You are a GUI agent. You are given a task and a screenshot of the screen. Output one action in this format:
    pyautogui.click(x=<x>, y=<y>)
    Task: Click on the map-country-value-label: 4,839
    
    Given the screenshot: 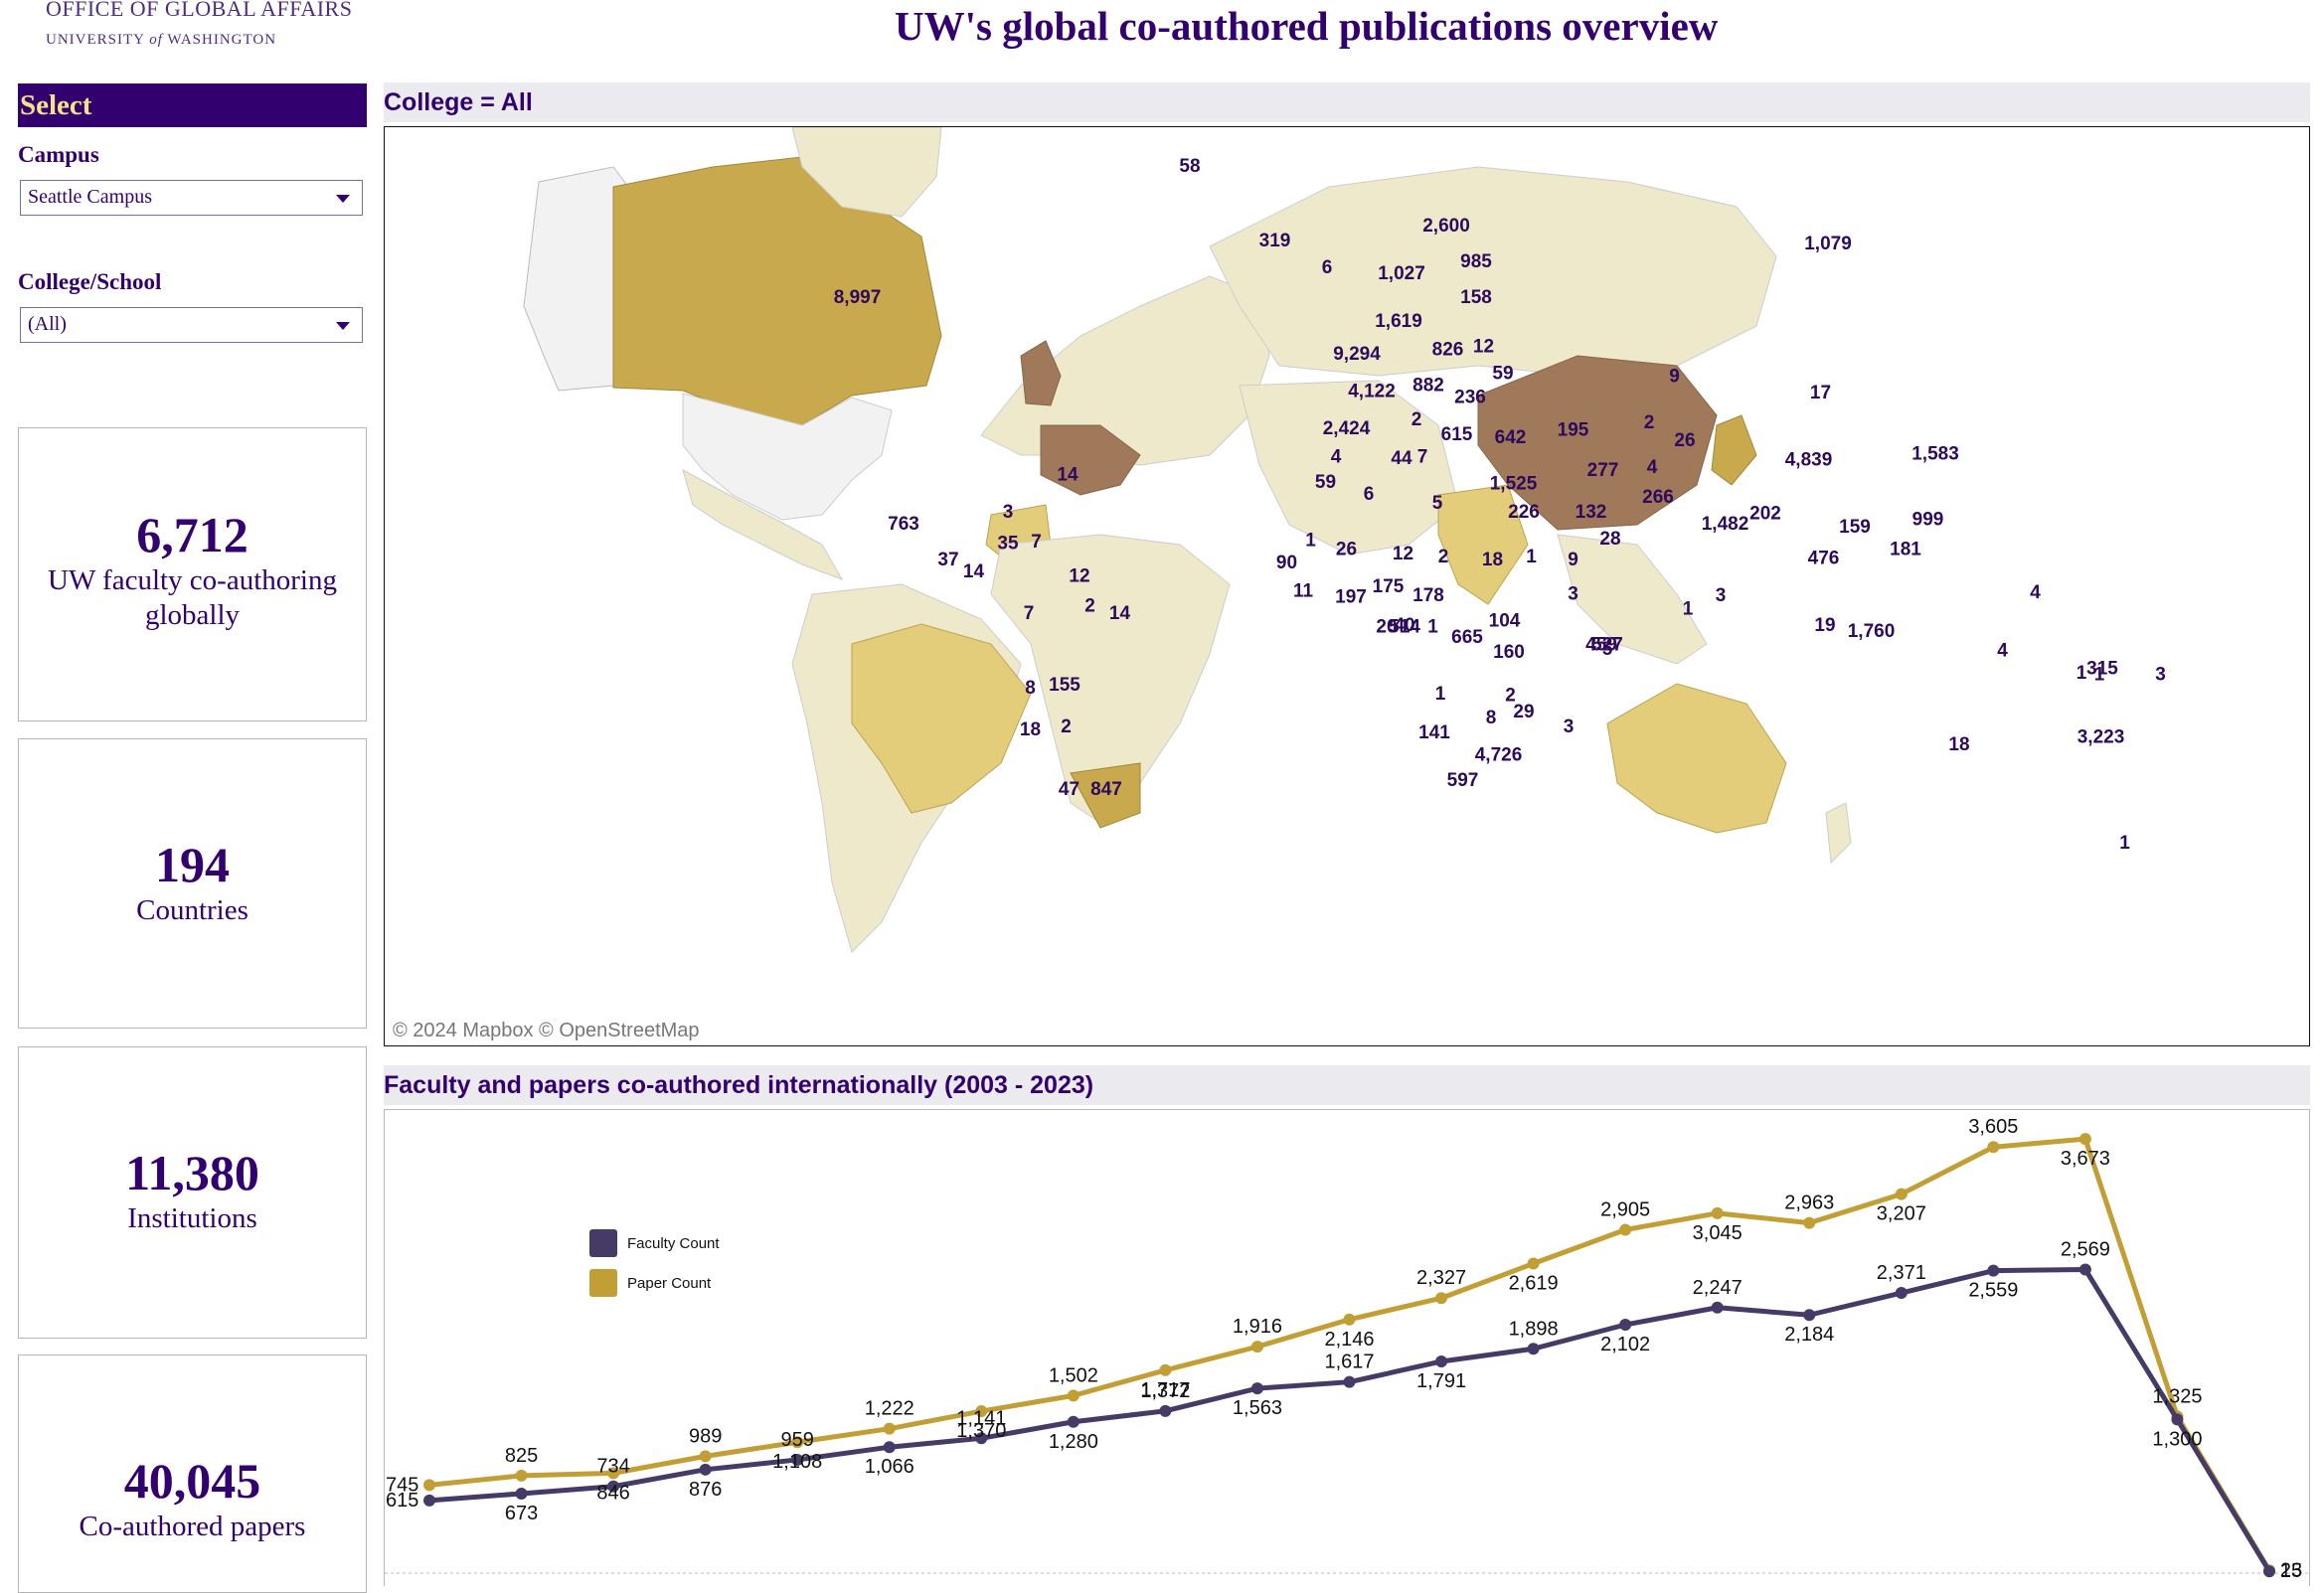 What is the action you would take?
    pyautogui.click(x=1809, y=460)
    